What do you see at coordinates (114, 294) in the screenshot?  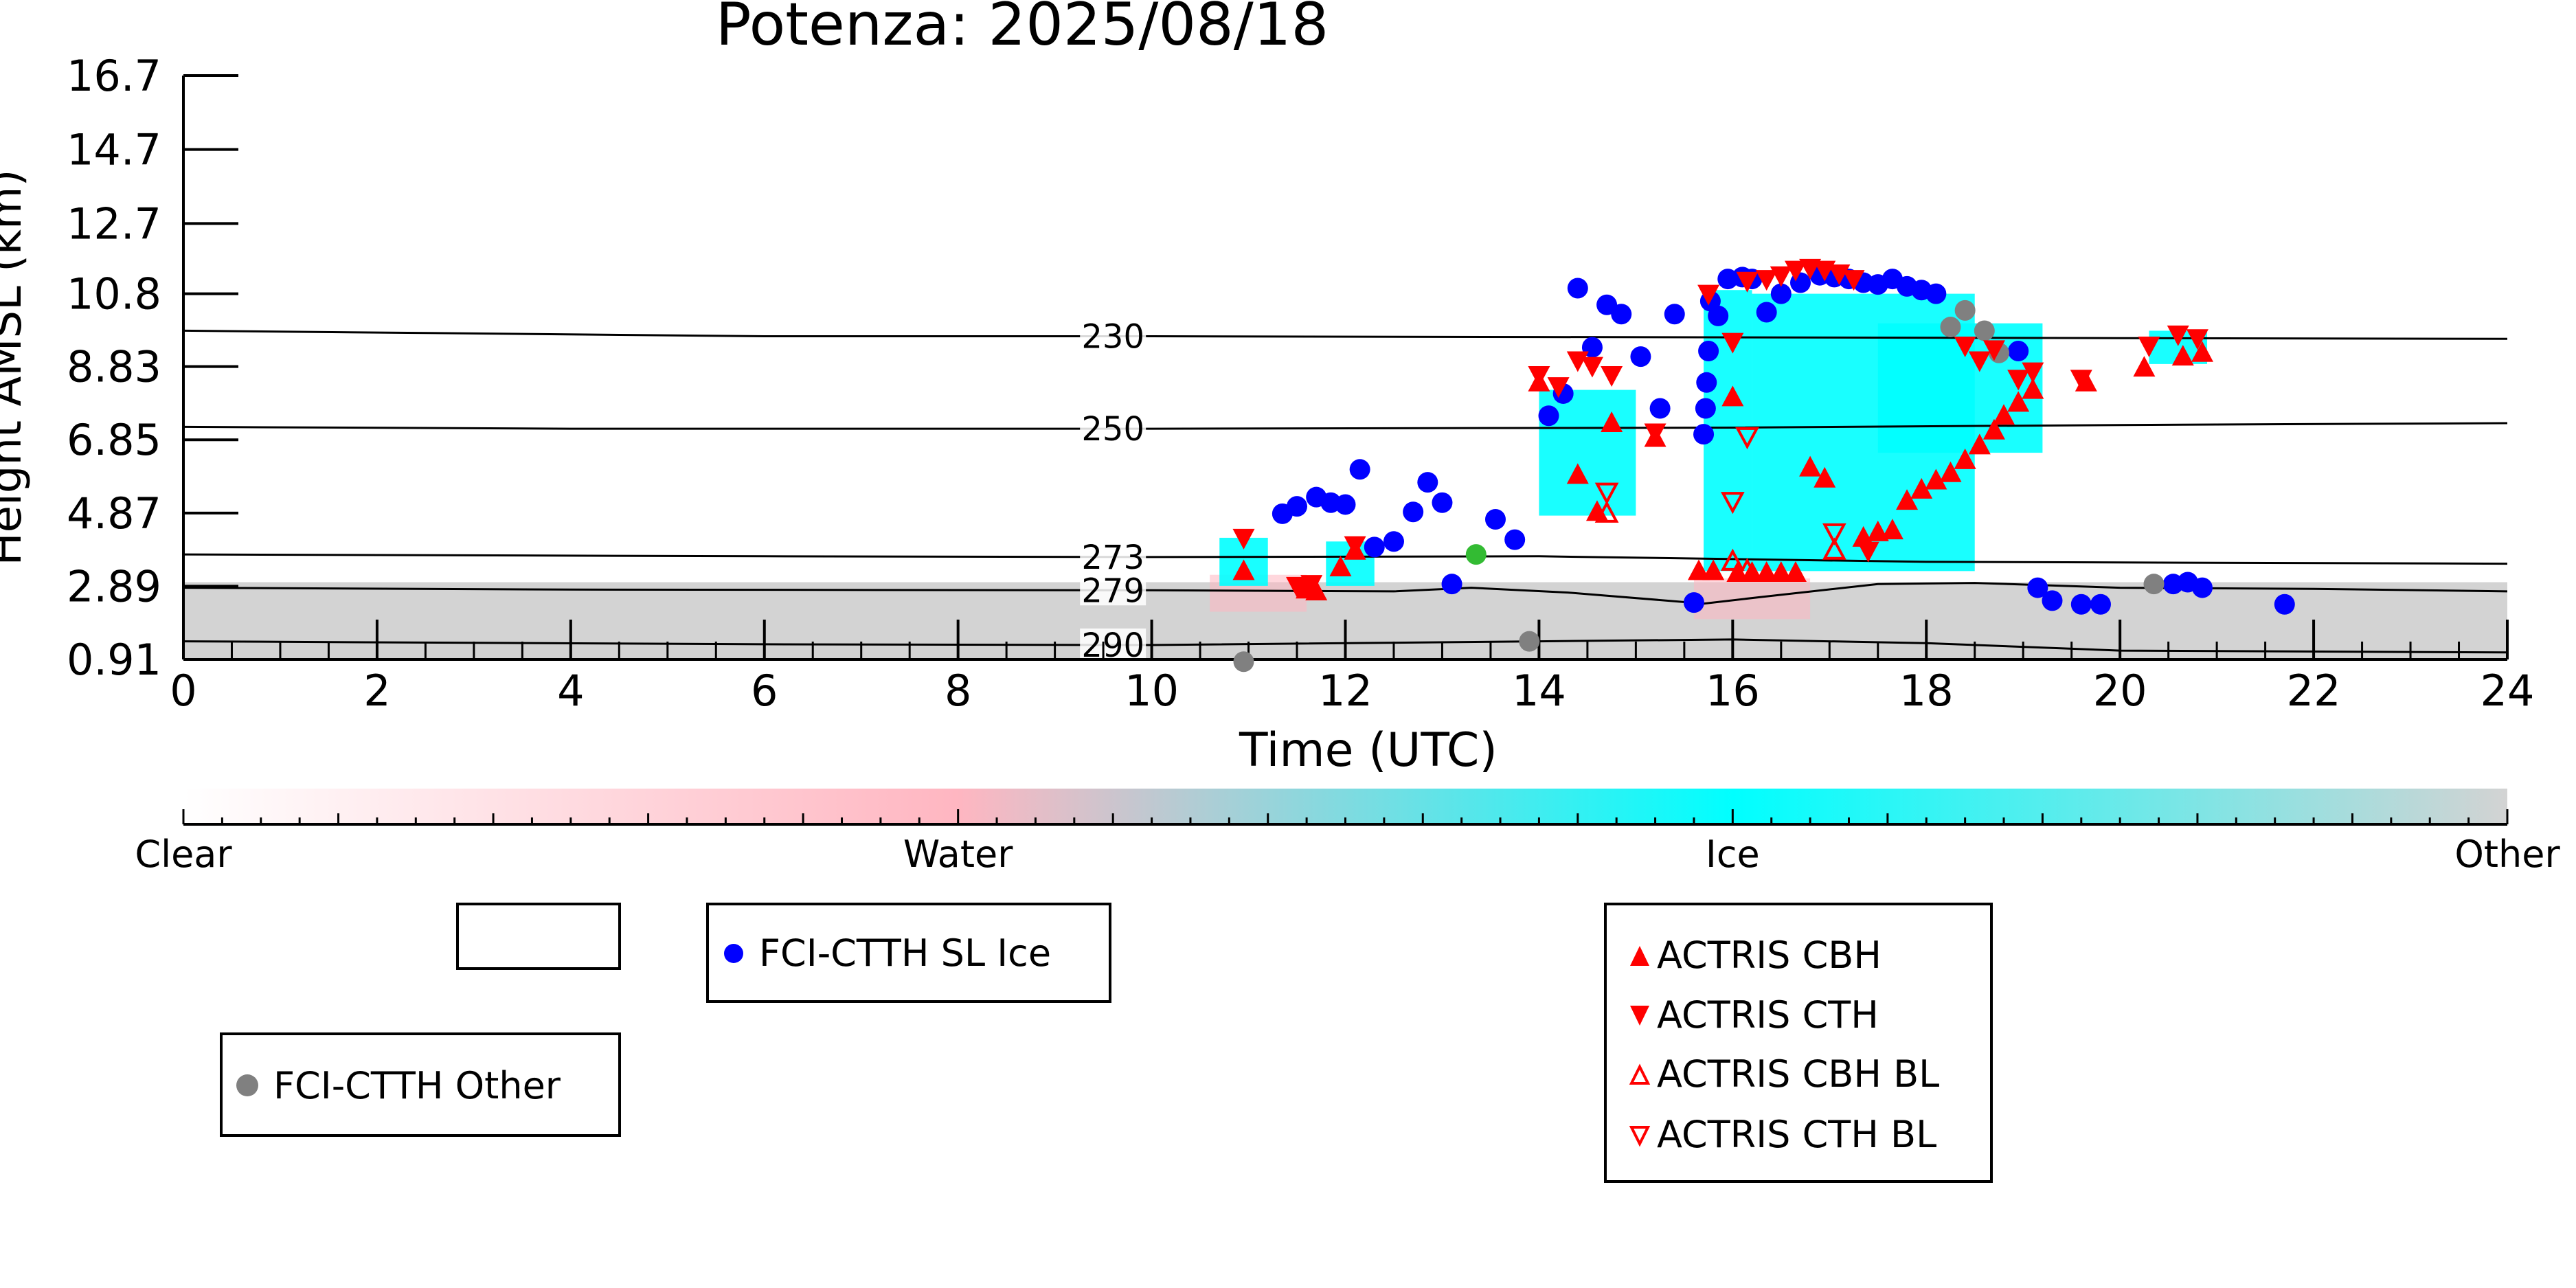 I see `y-tick-label: 10.8` at bounding box center [114, 294].